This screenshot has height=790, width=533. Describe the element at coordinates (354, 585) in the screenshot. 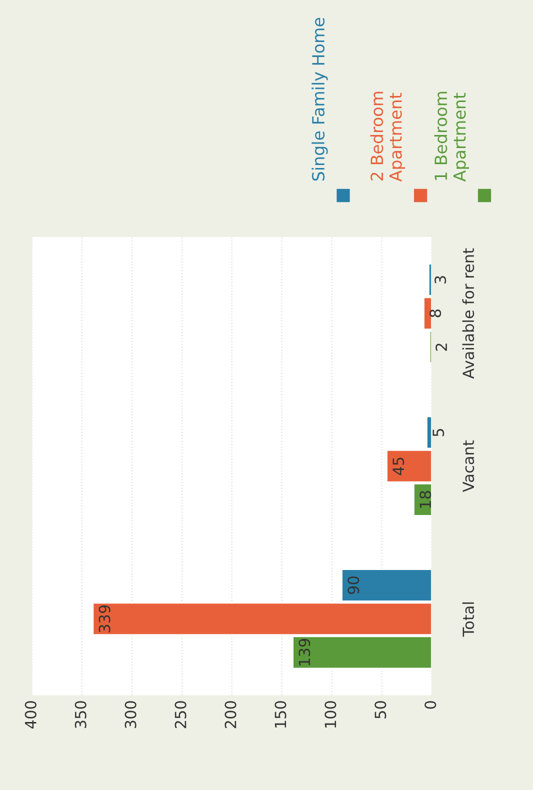

I see `data-label: 90` at that location.